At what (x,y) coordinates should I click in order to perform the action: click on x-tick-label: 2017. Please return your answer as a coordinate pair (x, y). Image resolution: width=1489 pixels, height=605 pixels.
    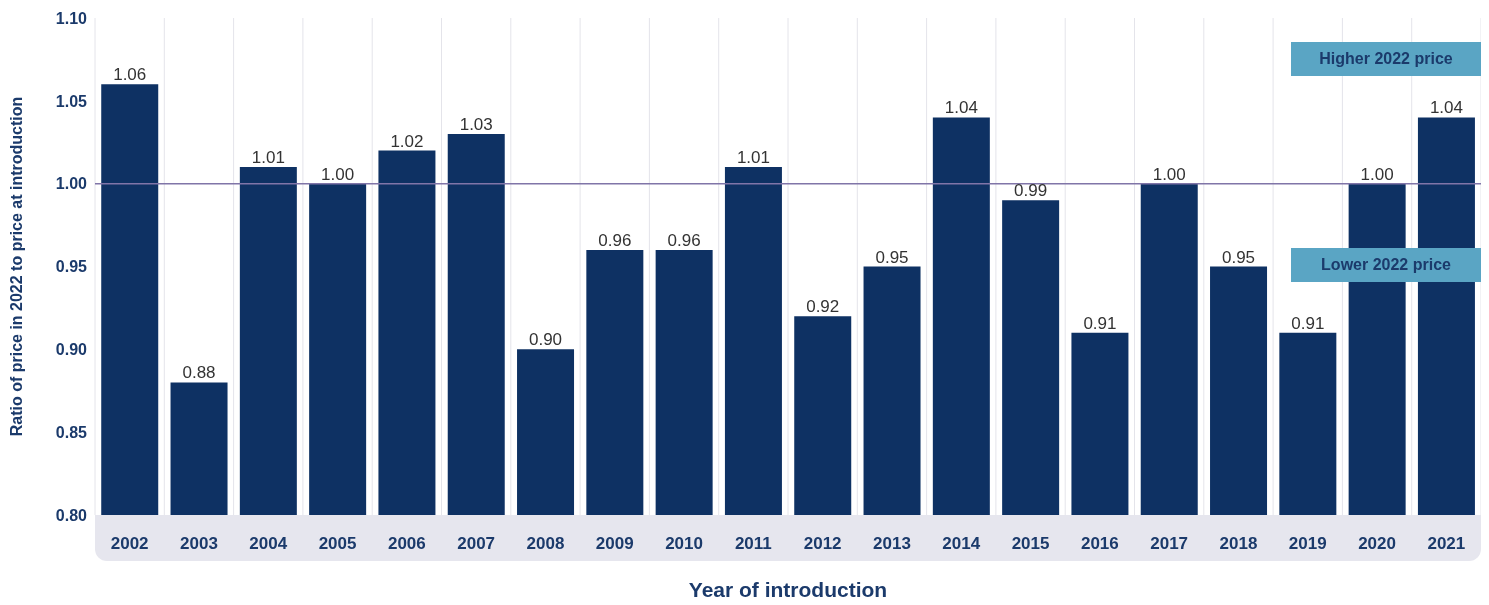
    Looking at the image, I should click on (1169, 544).